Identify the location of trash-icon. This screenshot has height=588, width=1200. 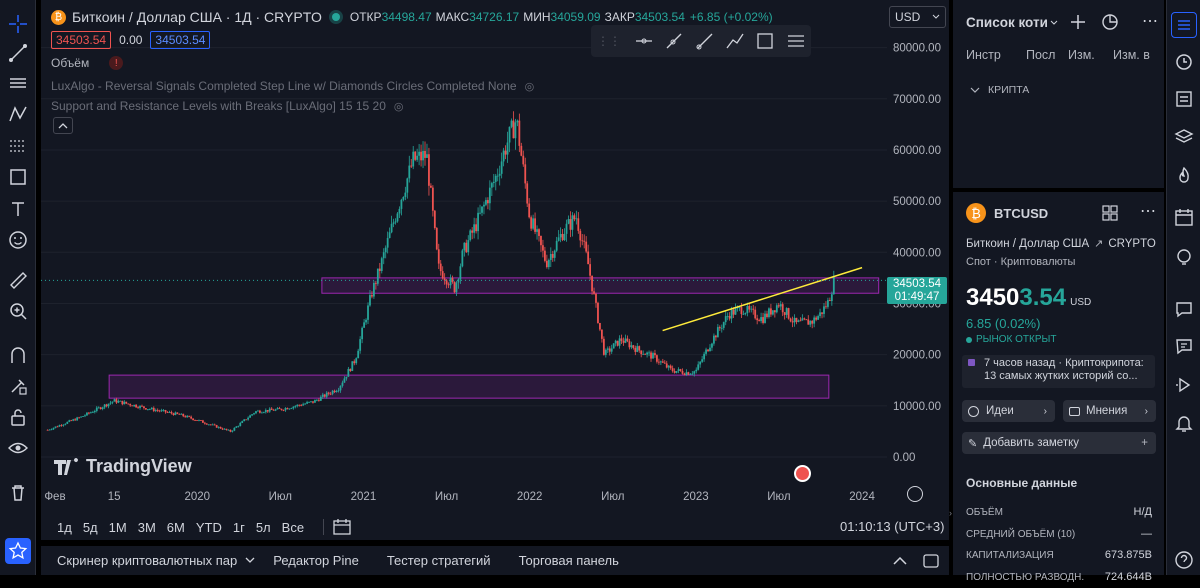
(18, 492).